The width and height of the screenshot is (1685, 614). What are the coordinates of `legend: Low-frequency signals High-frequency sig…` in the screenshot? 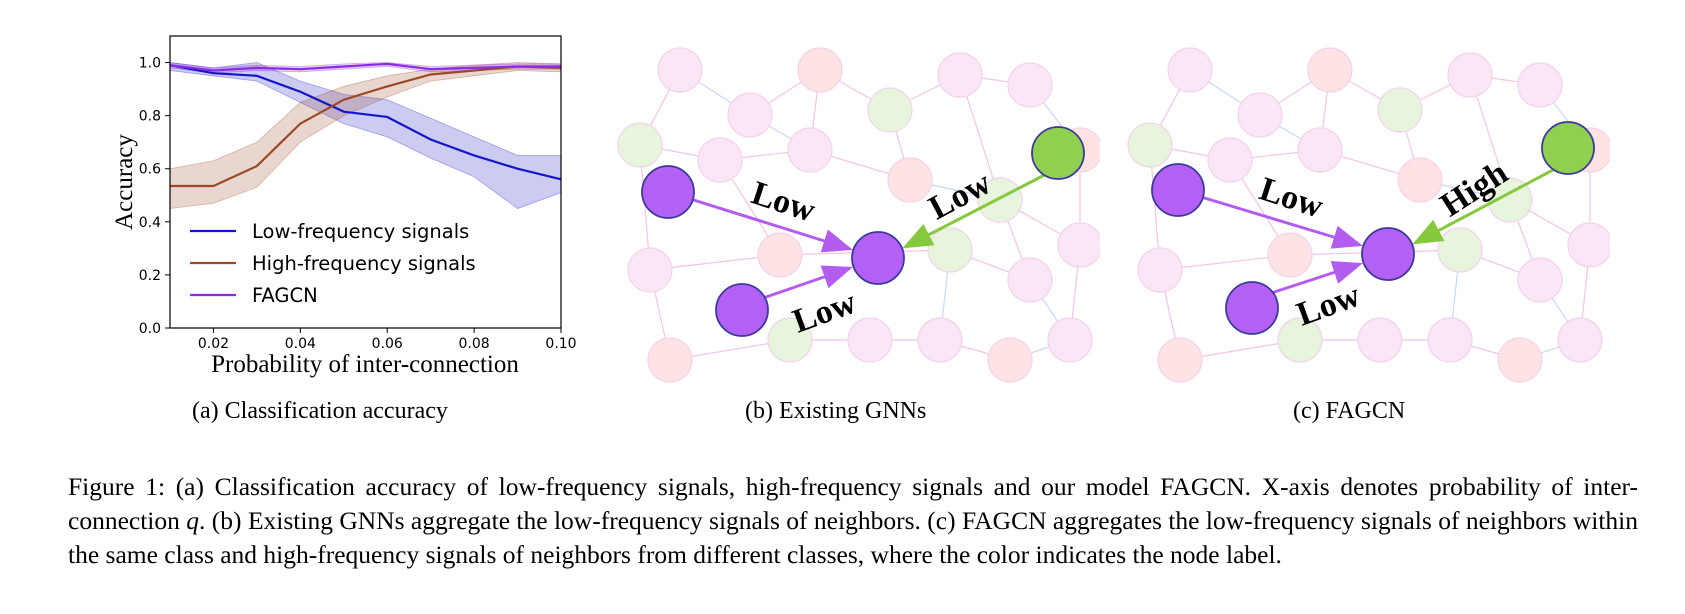 It's located at (333, 263).